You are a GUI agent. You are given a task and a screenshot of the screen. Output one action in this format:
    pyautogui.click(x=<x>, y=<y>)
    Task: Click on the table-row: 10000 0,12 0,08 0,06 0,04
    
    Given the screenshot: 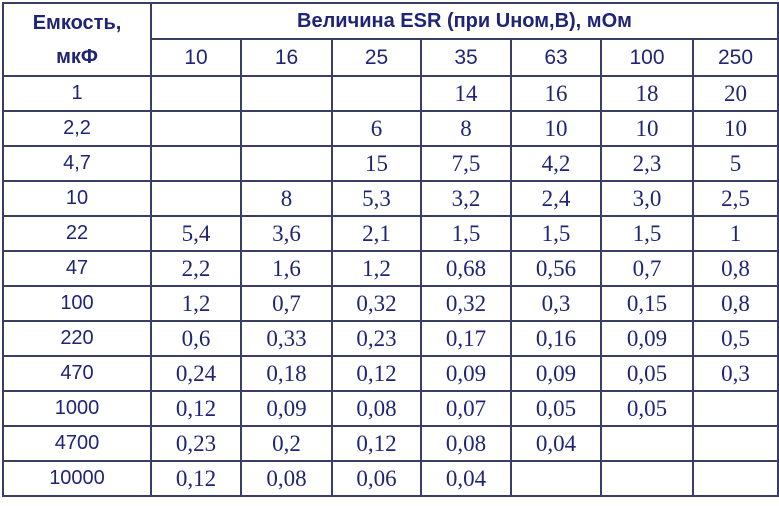 What is the action you would take?
    pyautogui.click(x=390, y=478)
    